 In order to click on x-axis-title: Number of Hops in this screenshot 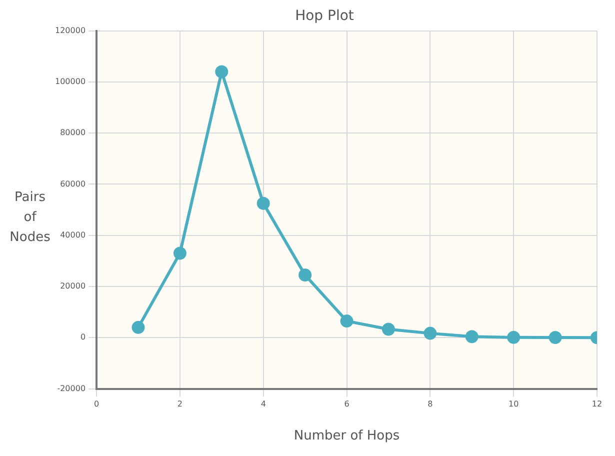, I will do `click(347, 436)`.